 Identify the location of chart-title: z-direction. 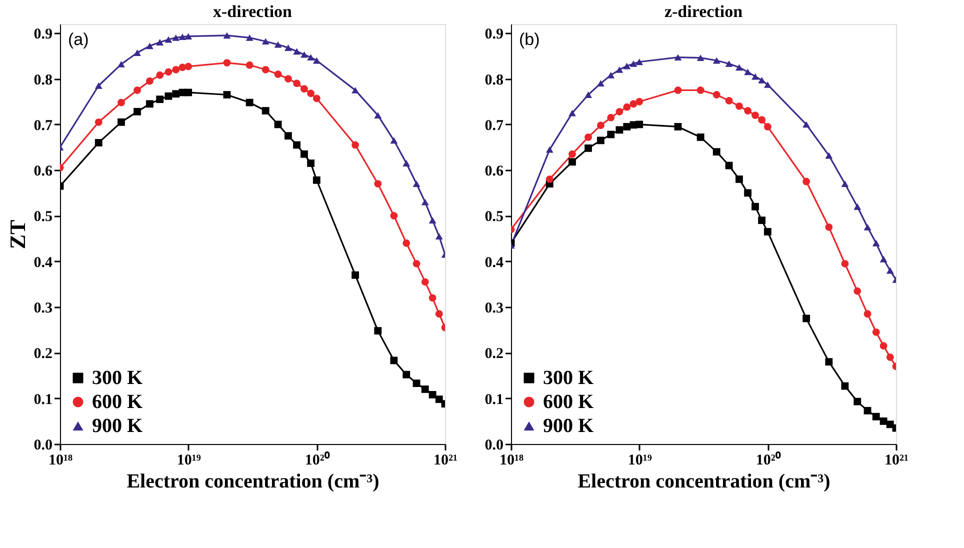
(704, 11).